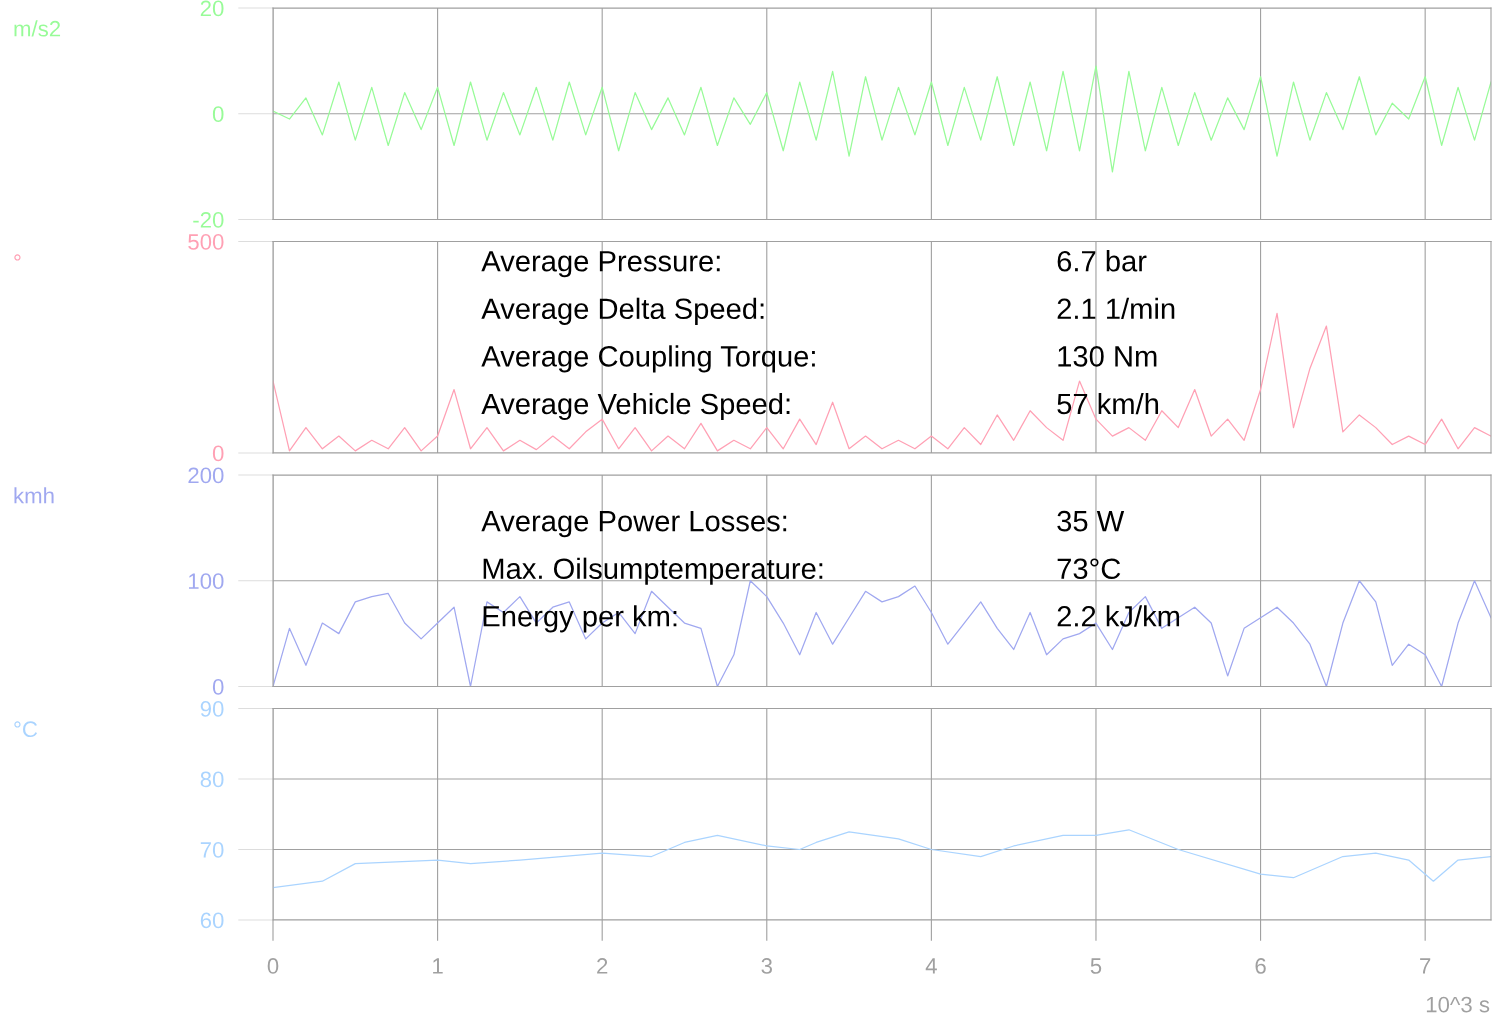 This screenshot has height=1022, width=1493. What do you see at coordinates (208, 220) in the screenshot?
I see `y-tick-label: -20` at bounding box center [208, 220].